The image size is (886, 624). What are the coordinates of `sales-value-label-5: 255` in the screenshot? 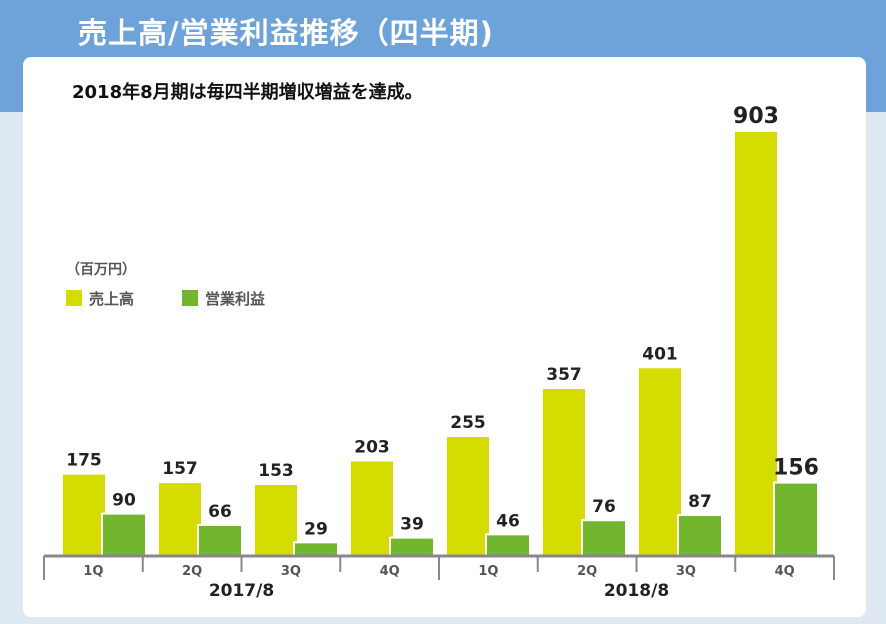 It's located at (468, 423).